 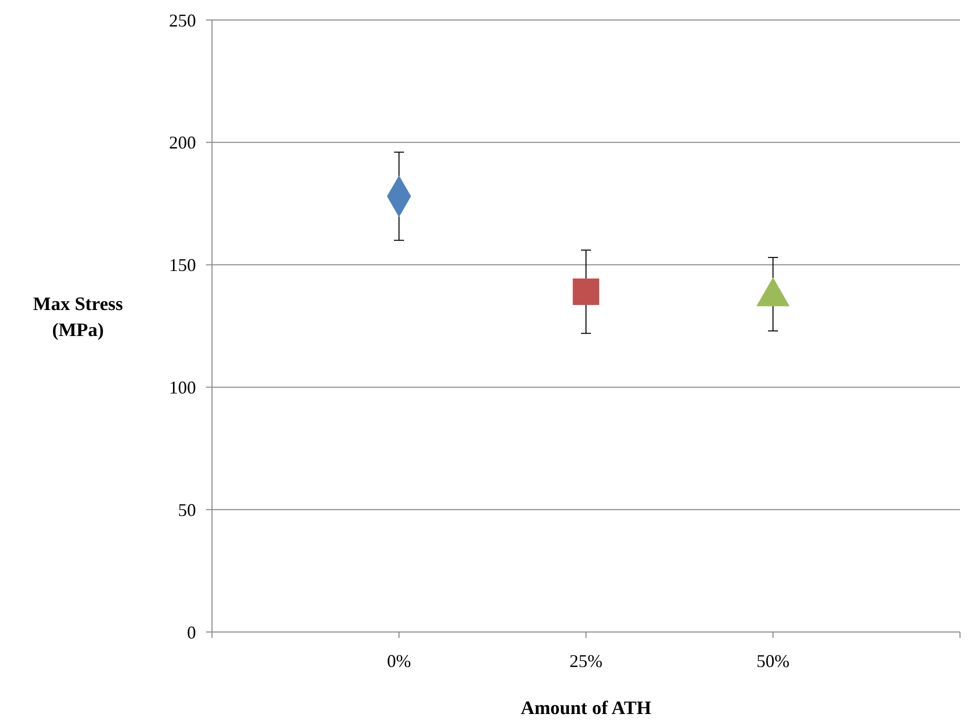 What do you see at coordinates (78, 317) in the screenshot?
I see `y-axis-title: Max Stress (MPa)` at bounding box center [78, 317].